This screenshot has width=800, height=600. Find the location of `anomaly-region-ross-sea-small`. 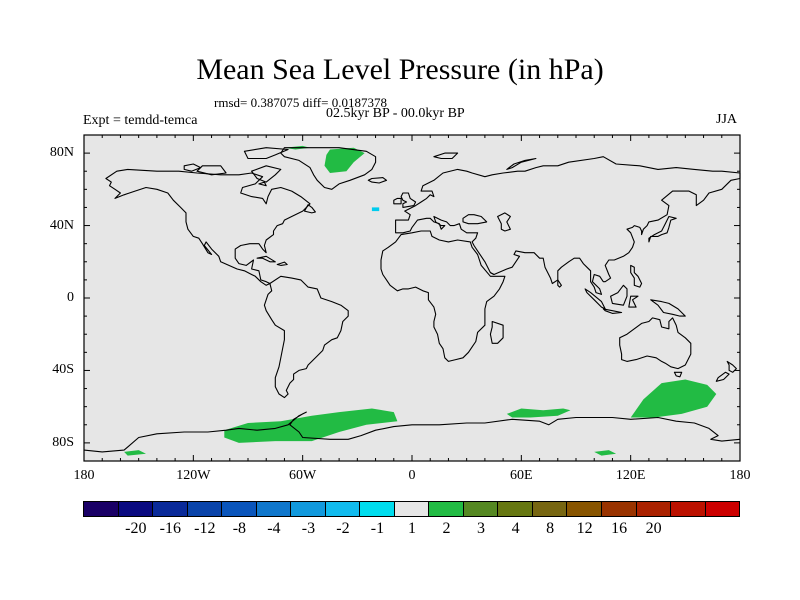

anomaly-region-ross-sea-small is located at coordinates (135, 453).